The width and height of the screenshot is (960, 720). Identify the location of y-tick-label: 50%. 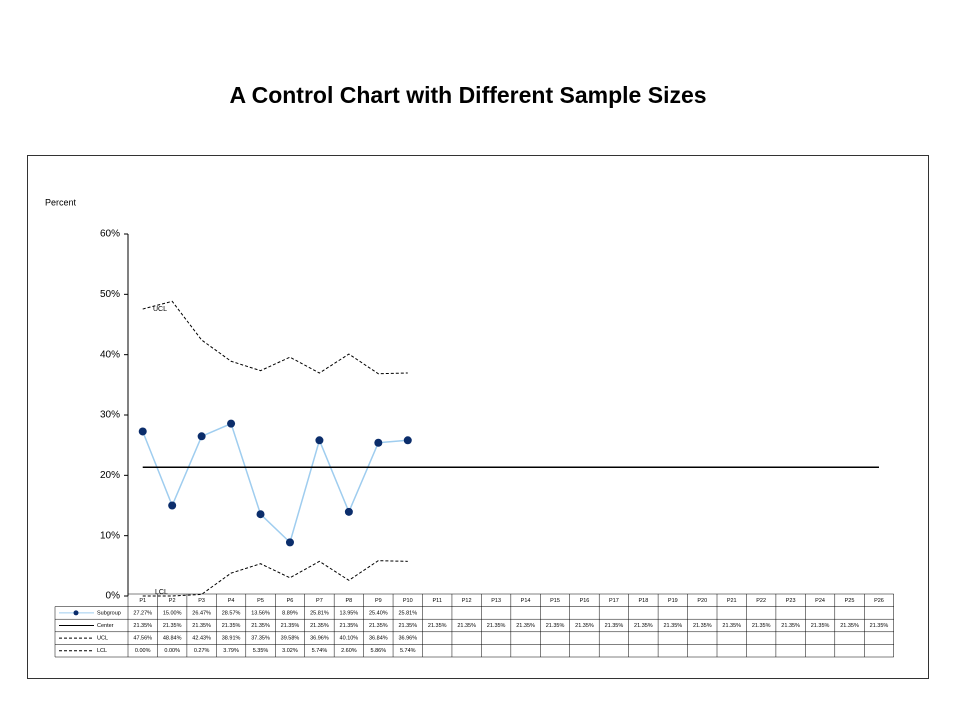
(110, 294).